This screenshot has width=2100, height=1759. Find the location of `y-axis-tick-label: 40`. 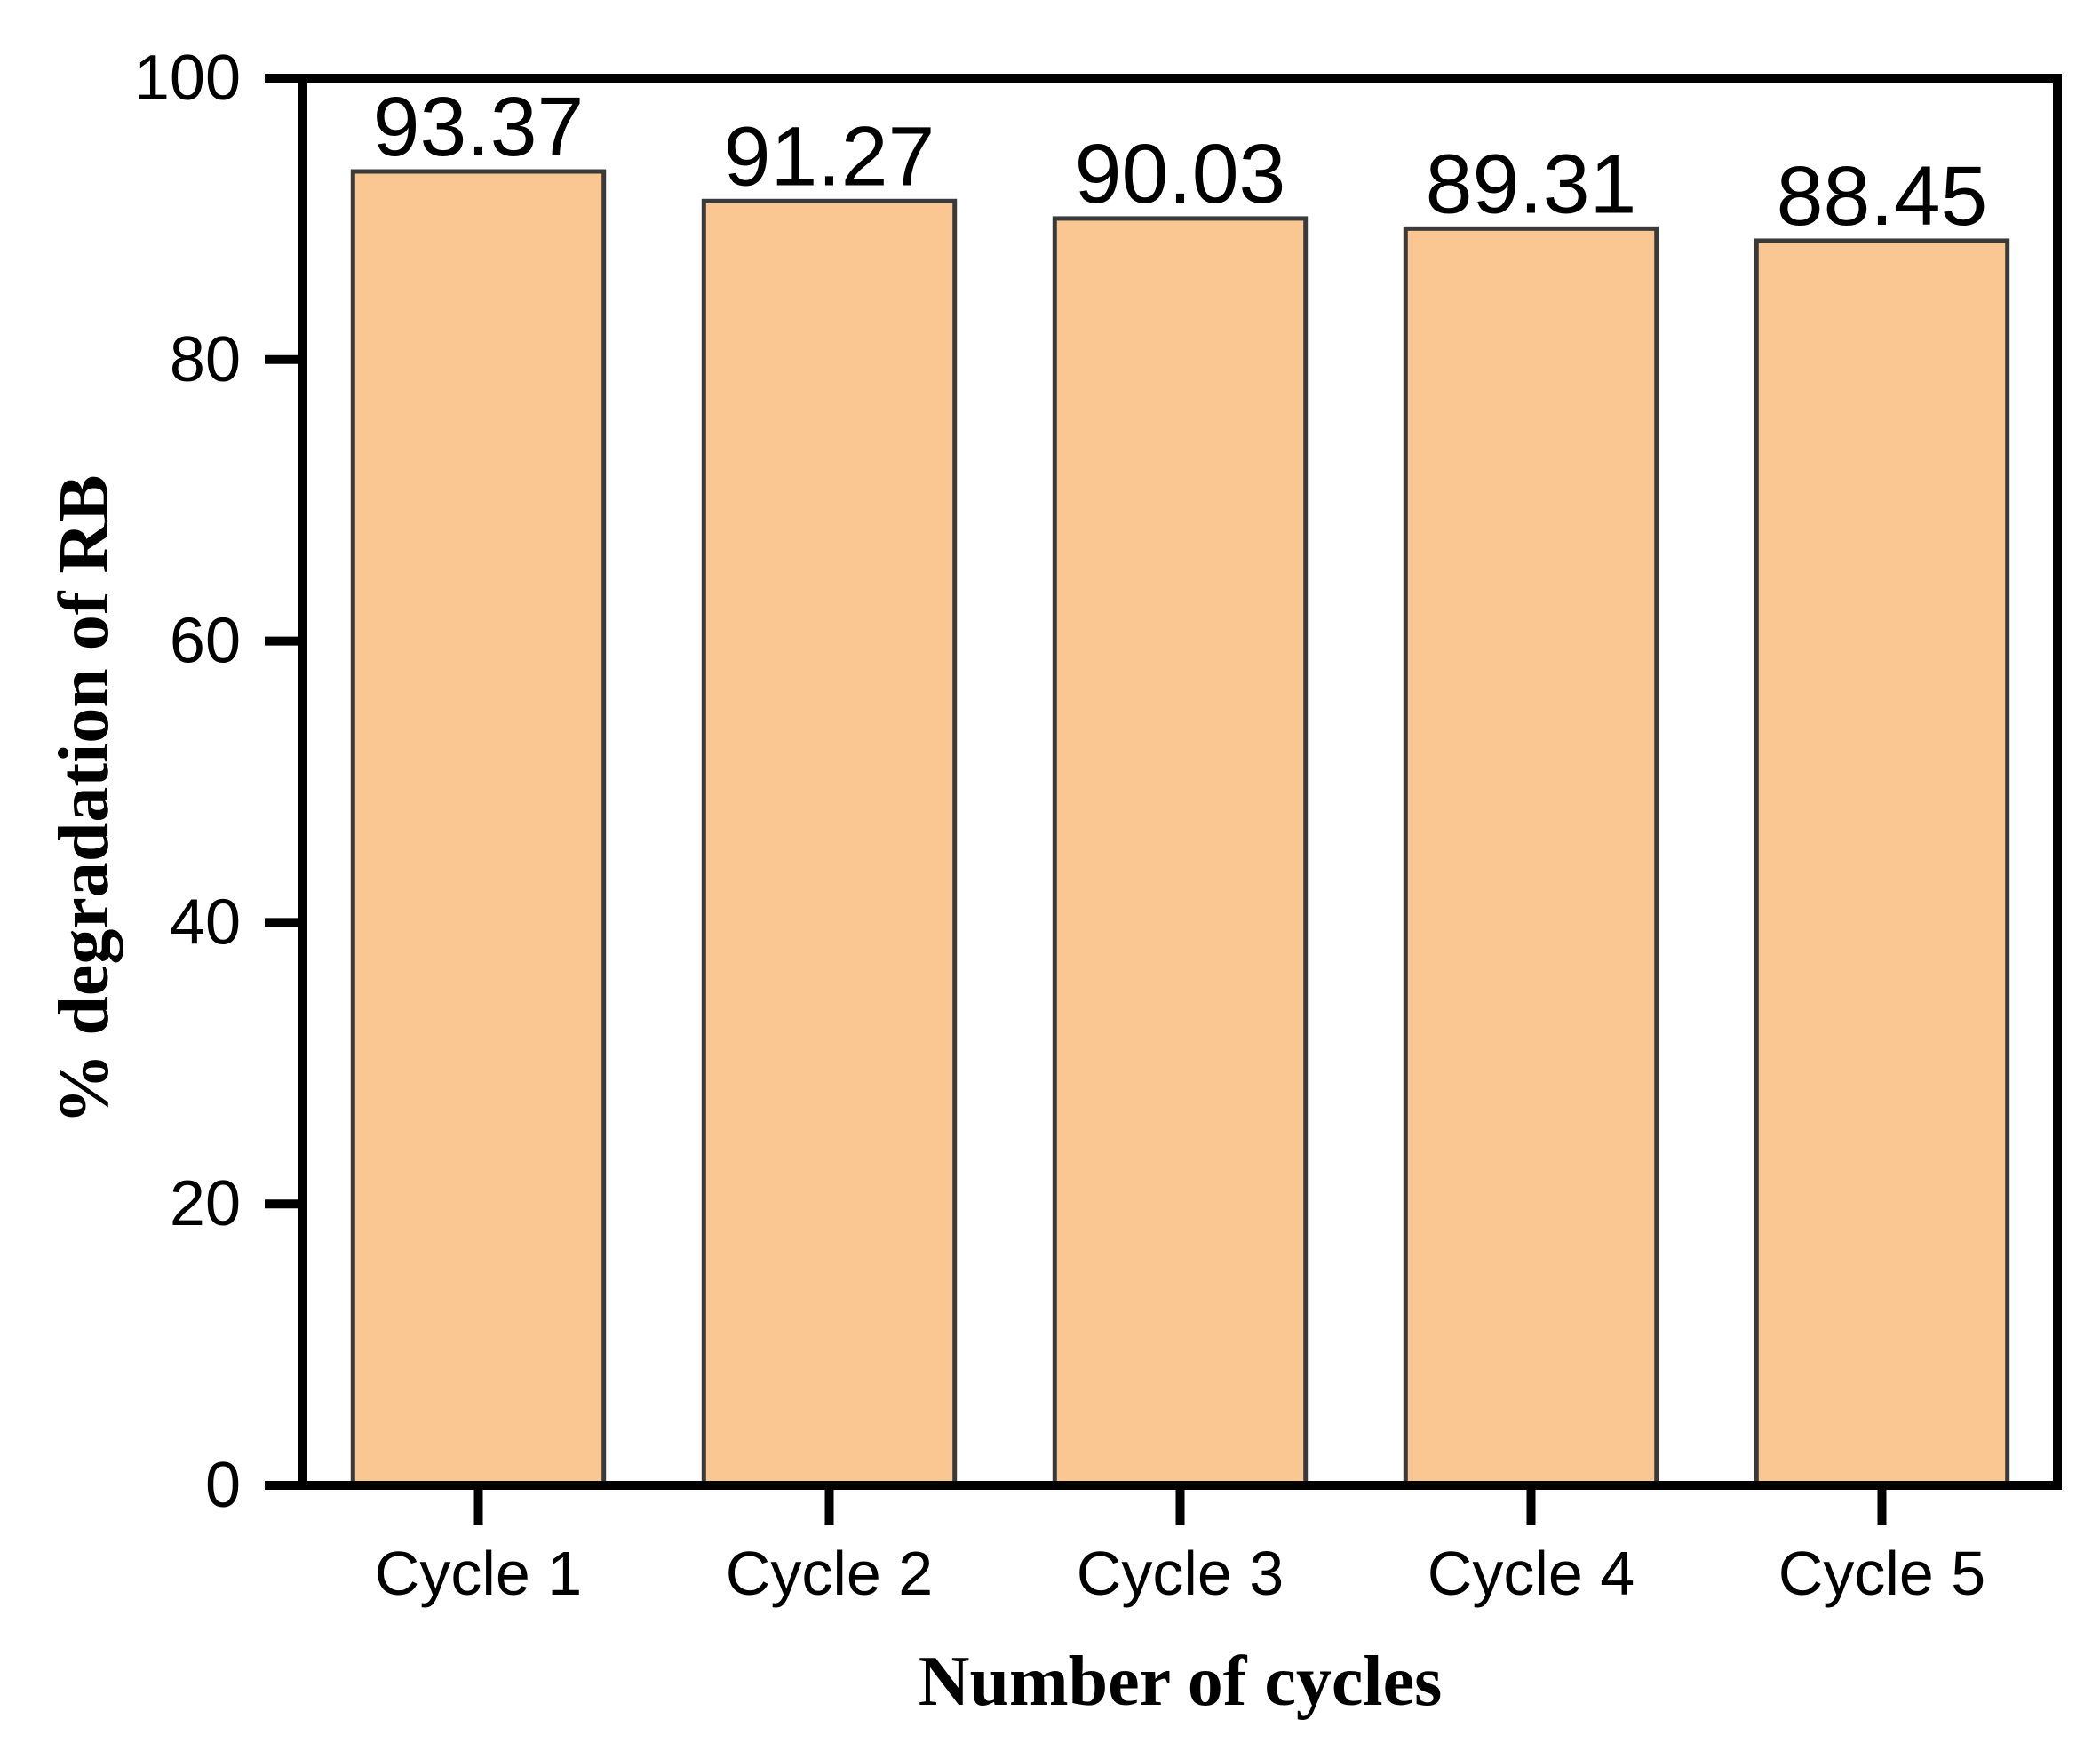

y-axis-tick-label: 40 is located at coordinates (205, 922).